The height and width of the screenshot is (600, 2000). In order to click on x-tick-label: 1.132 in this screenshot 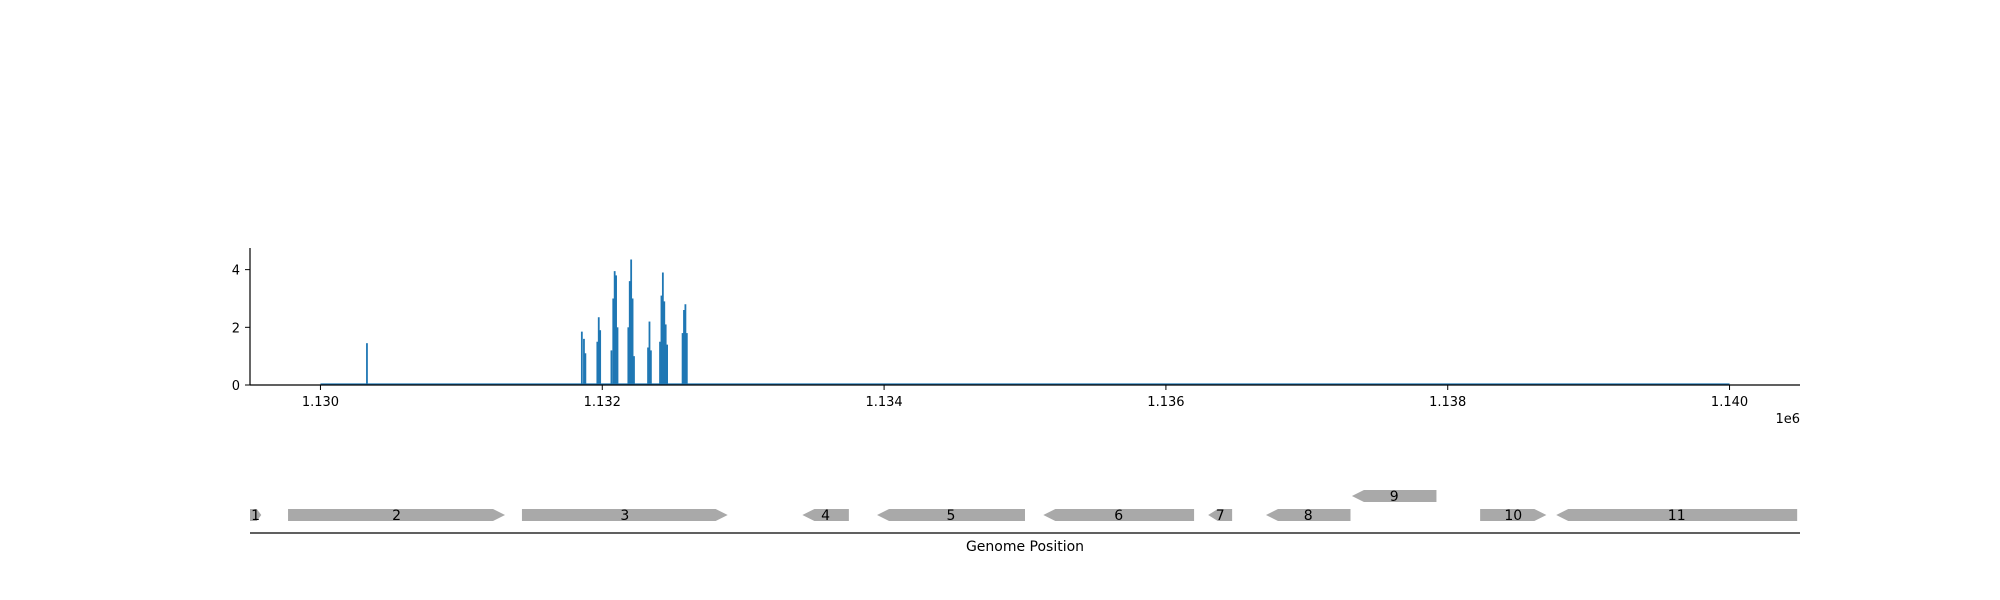, I will do `click(602, 402)`.